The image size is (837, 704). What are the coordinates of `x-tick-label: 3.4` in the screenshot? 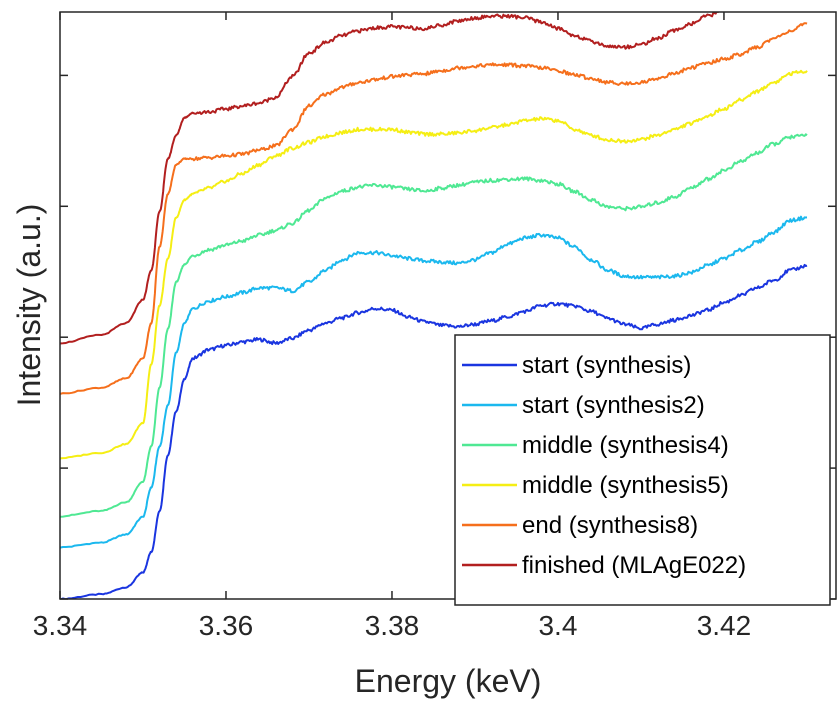 It's located at (557, 625).